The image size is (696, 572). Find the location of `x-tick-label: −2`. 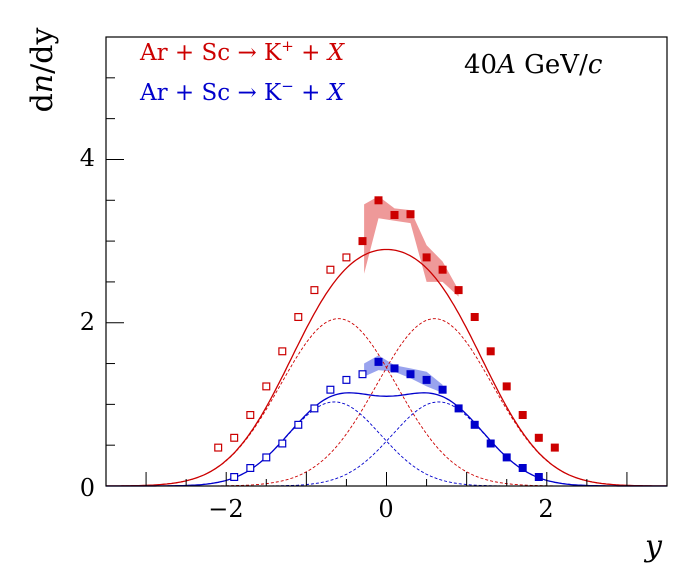

x-tick-label: −2 is located at coordinates (225, 509).